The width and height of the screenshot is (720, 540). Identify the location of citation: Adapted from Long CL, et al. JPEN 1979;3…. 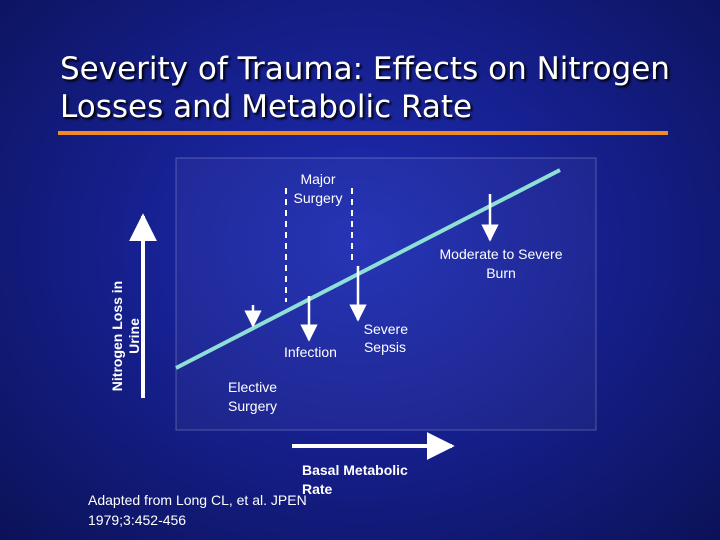
(197, 510).